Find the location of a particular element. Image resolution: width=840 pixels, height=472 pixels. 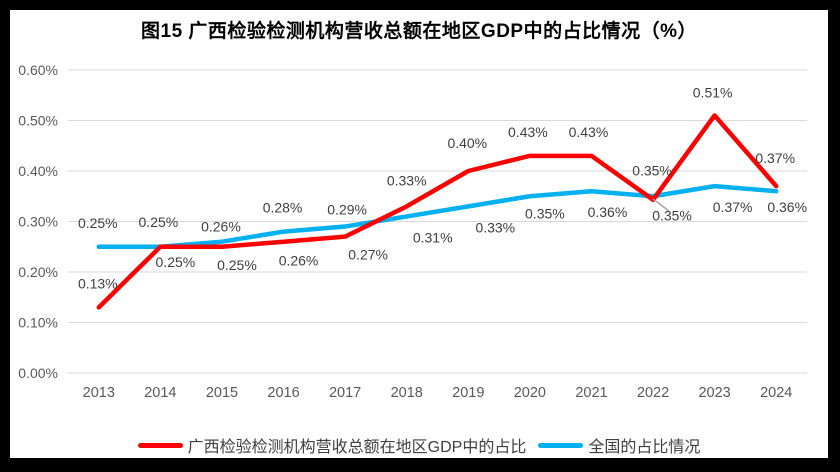

x-axis-label: 2022 is located at coordinates (653, 393).